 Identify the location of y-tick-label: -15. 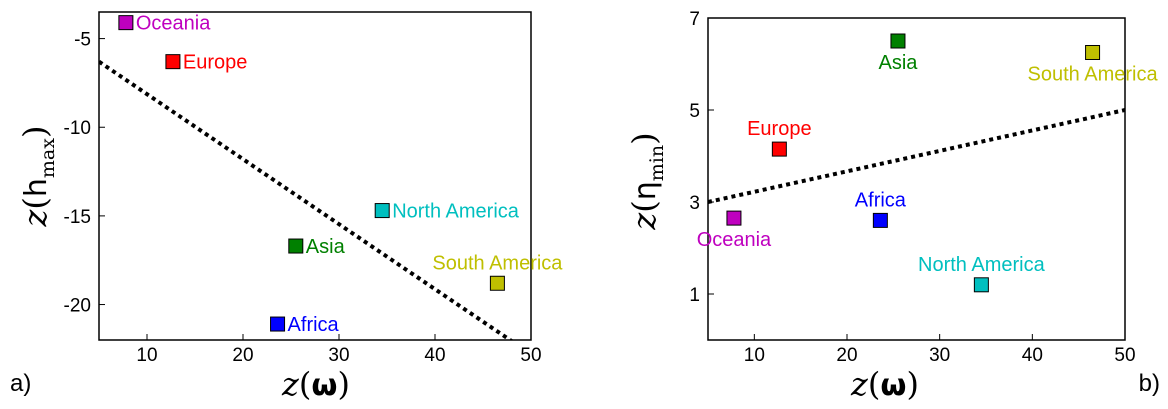
(77, 217).